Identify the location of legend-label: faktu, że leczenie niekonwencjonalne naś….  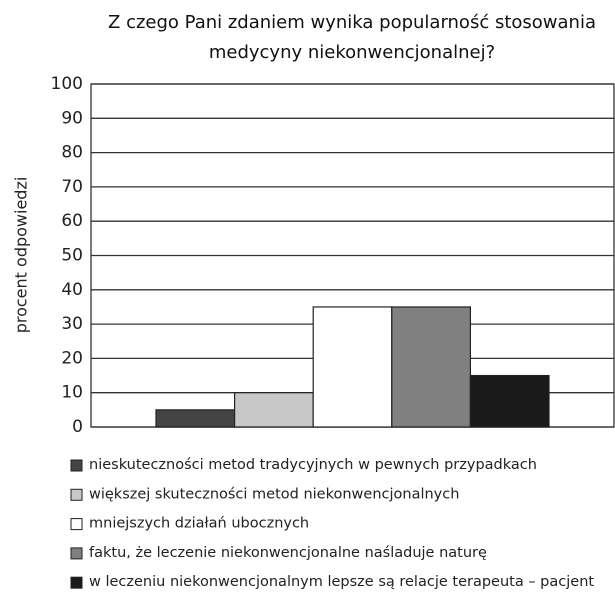
(288, 553).